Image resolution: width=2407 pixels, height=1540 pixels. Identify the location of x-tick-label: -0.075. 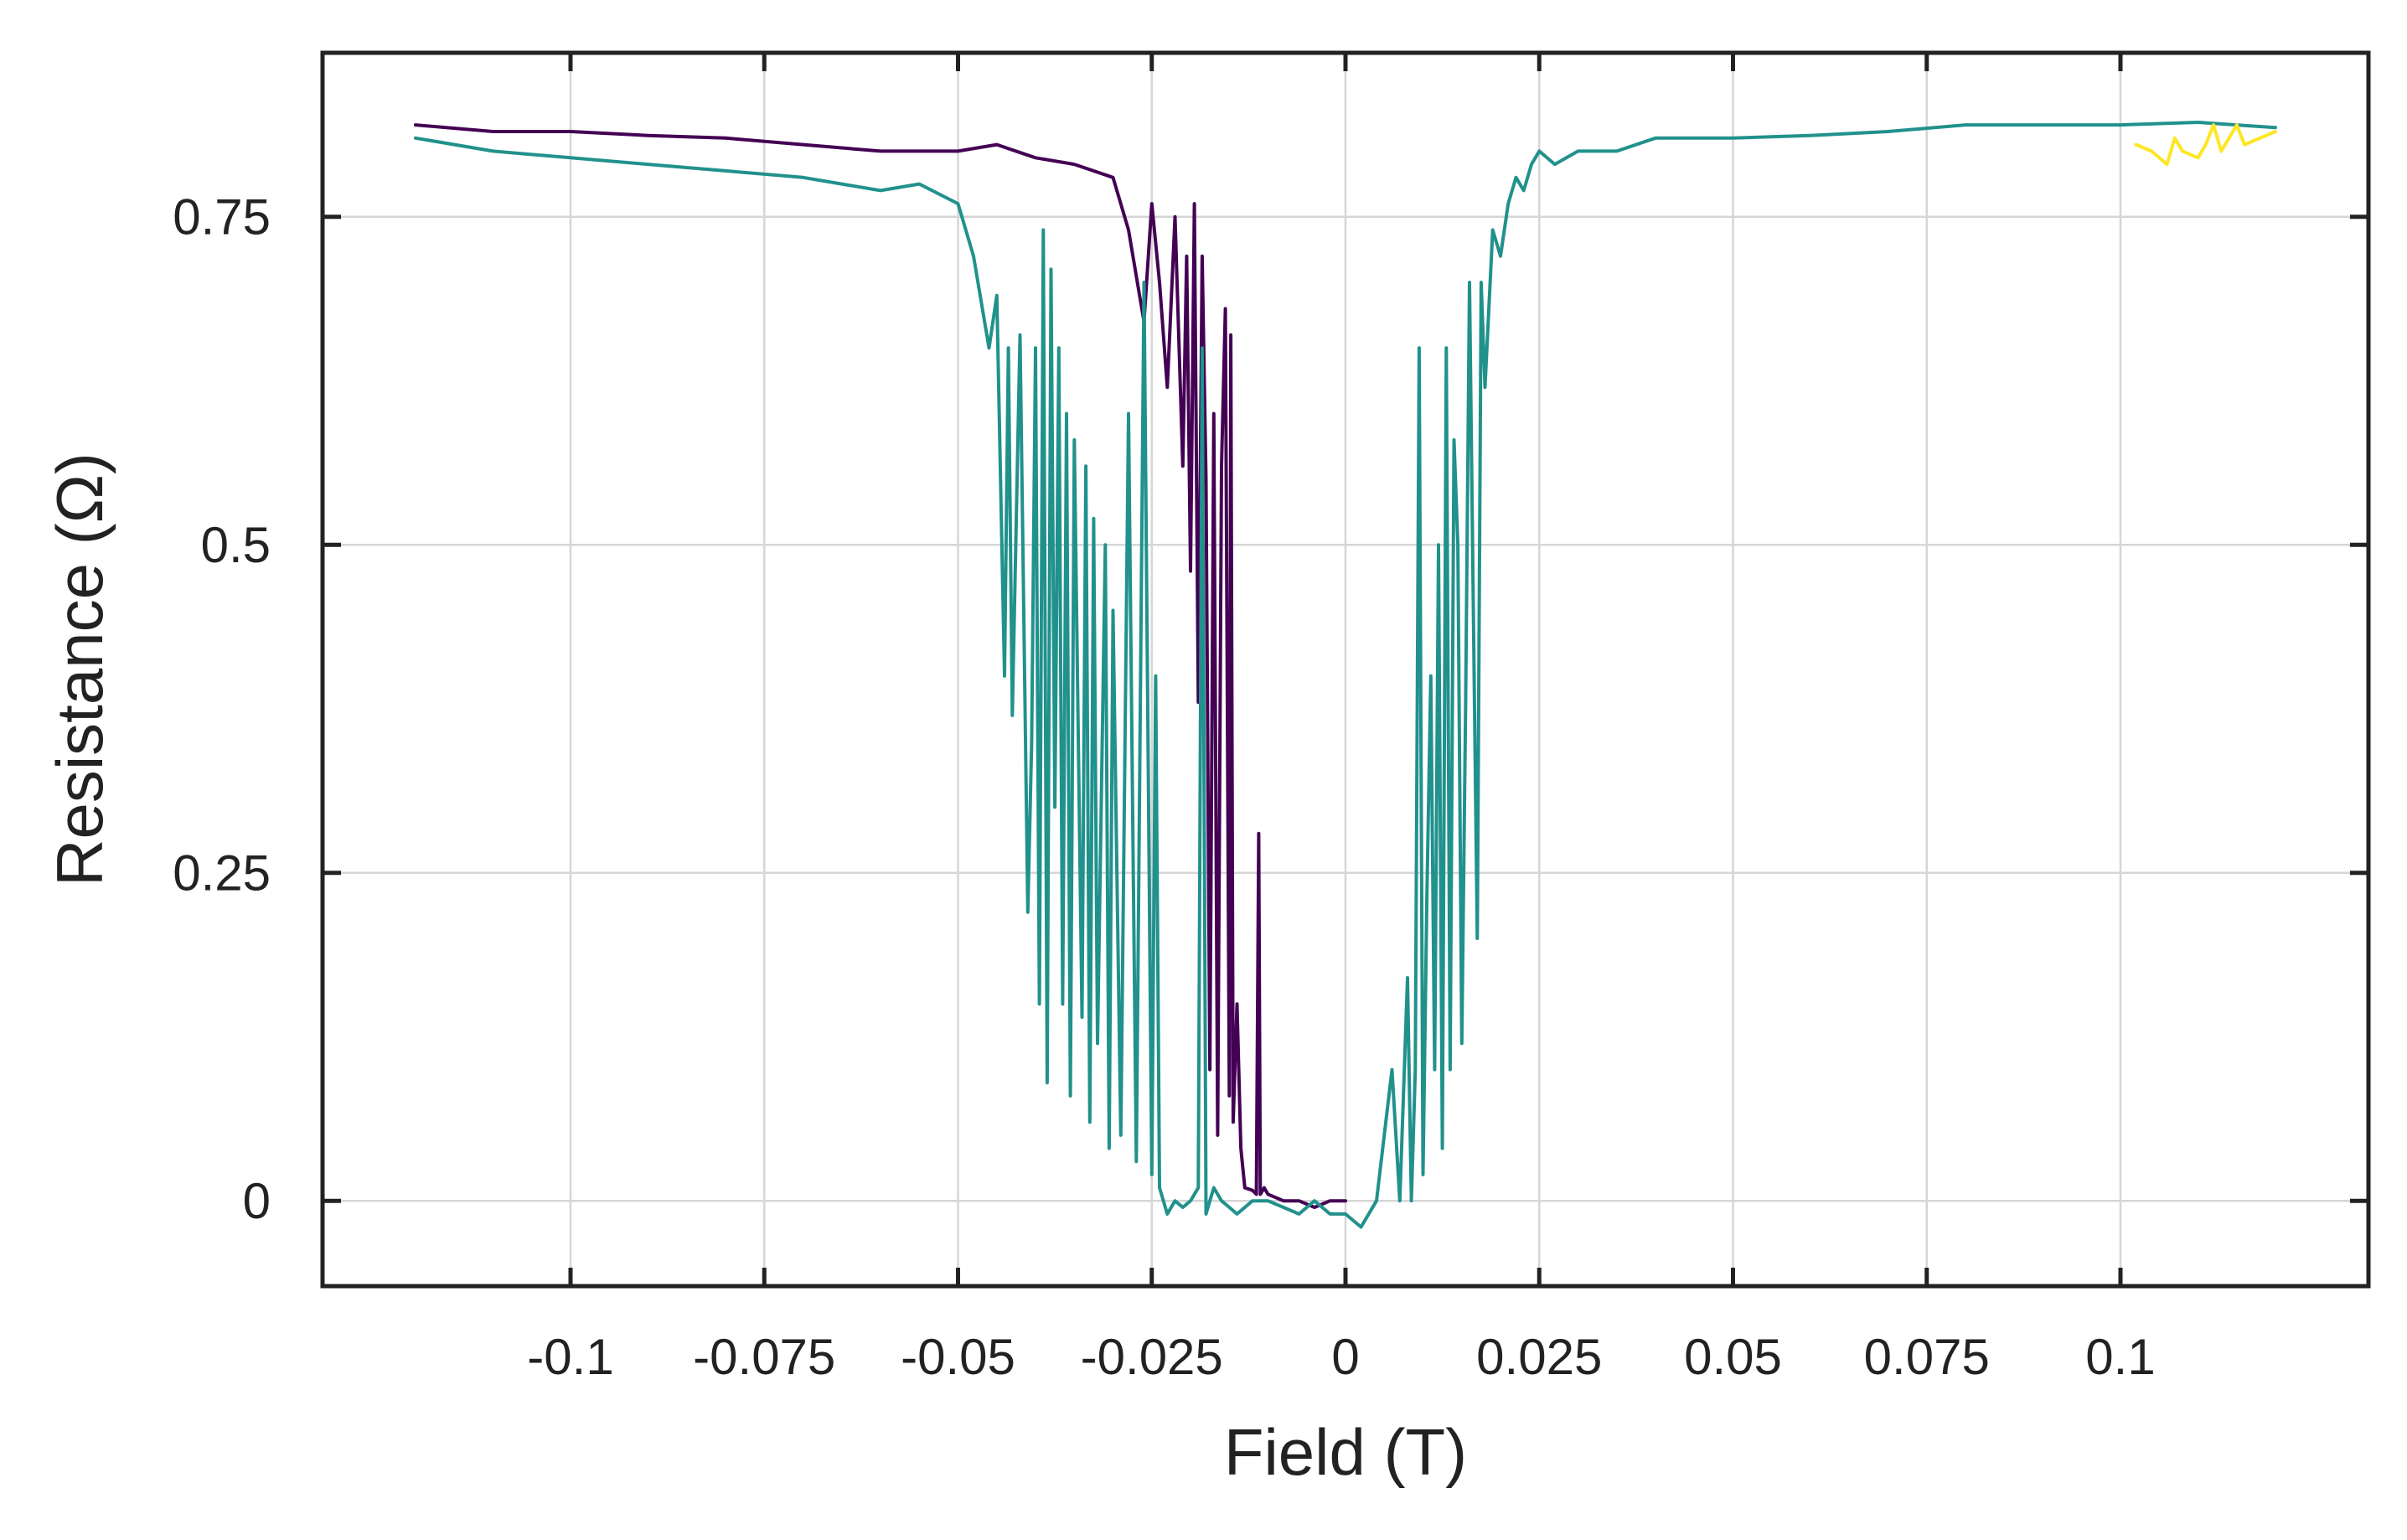
(764, 1357).